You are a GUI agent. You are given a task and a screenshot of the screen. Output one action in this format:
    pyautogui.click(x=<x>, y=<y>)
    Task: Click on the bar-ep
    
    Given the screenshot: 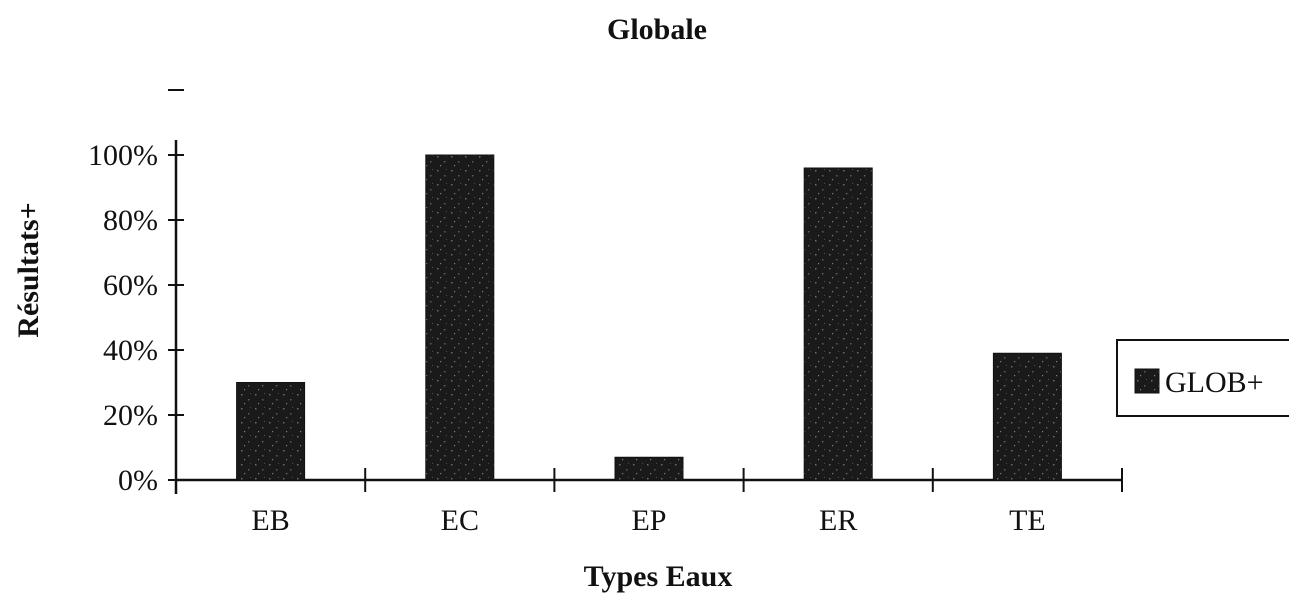 What is the action you would take?
    pyautogui.click(x=649, y=468)
    